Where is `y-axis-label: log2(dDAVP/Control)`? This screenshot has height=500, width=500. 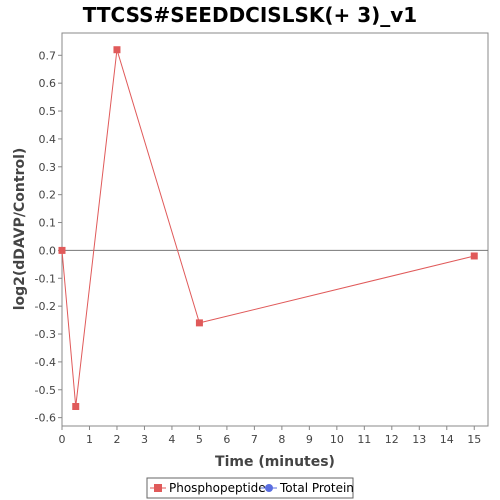 y-axis-label: log2(dDAVP/Control) is located at coordinates (20, 229).